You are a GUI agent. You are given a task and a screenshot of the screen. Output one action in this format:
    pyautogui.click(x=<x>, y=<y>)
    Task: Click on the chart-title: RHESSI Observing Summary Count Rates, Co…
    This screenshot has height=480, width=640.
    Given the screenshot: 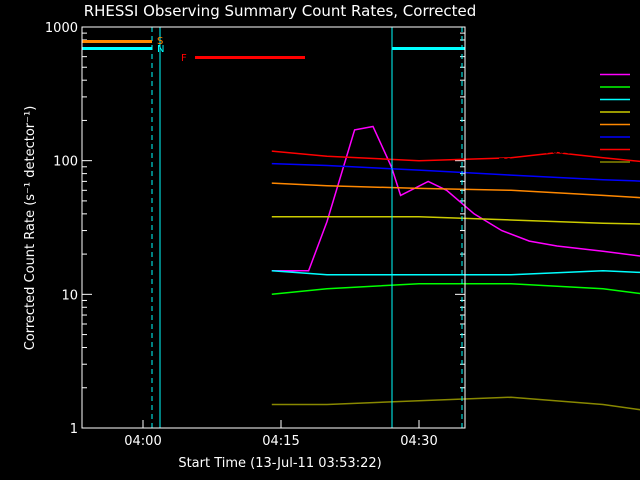 What is the action you would take?
    pyautogui.click(x=280, y=11)
    